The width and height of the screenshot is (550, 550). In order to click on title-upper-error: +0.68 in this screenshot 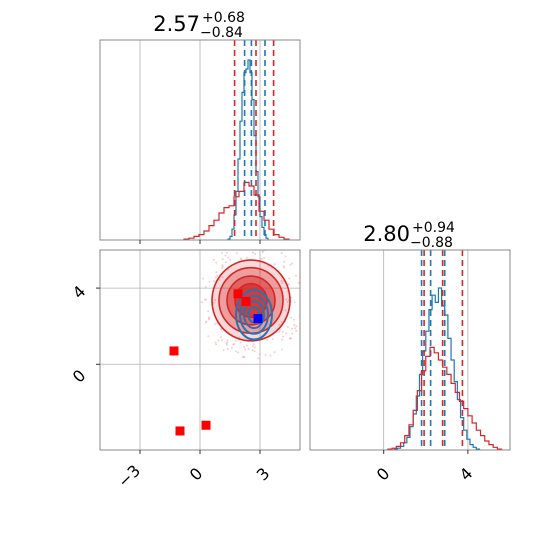, I will do `click(223, 18)`.